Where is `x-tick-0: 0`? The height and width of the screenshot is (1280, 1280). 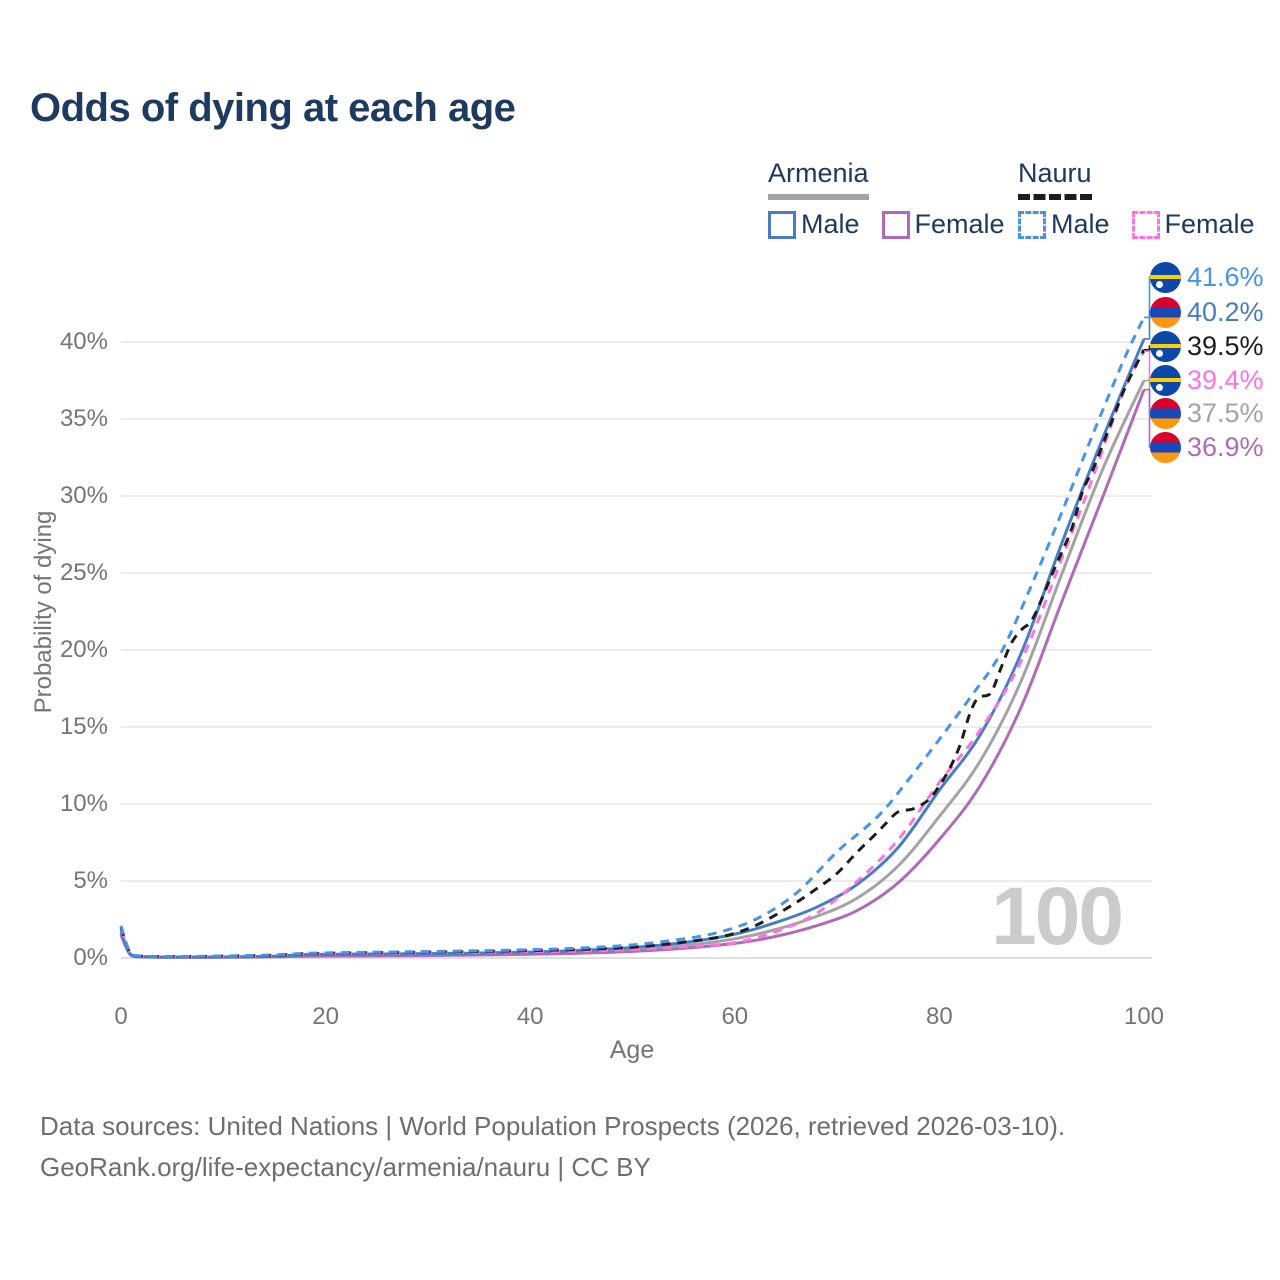
x-tick-0: 0 is located at coordinates (121, 1016).